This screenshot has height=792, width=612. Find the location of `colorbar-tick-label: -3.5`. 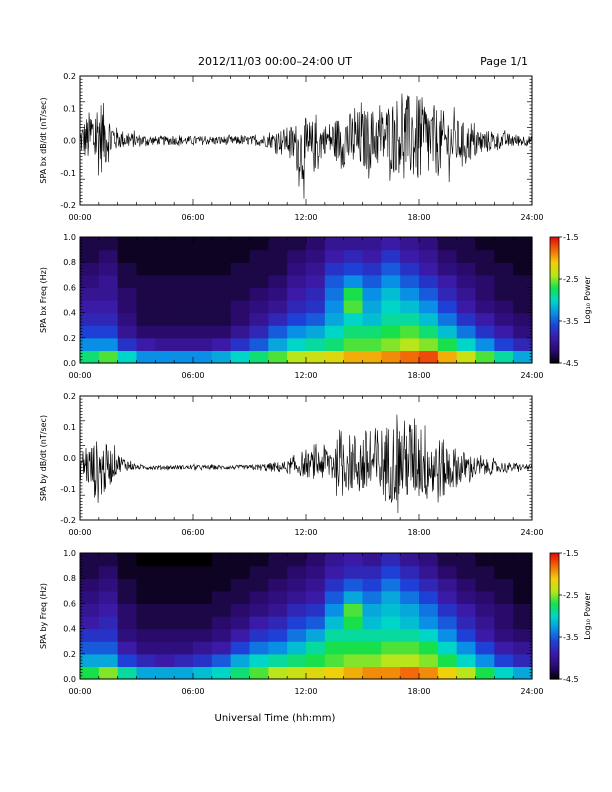

colorbar-tick-label: -3.5 is located at coordinates (571, 637).